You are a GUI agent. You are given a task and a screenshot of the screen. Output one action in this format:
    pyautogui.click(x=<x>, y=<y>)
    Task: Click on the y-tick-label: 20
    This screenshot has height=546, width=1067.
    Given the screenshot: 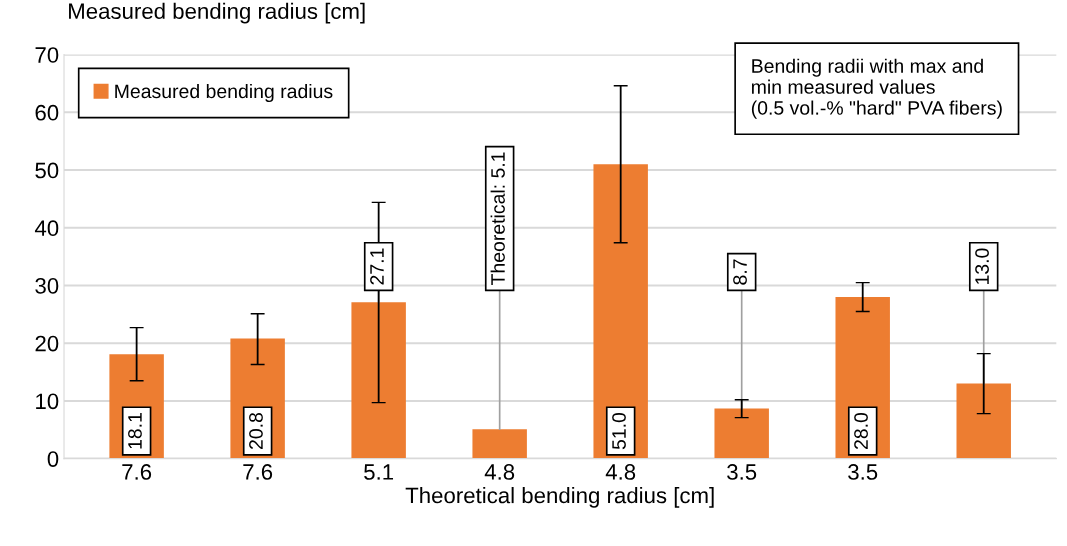 What is the action you would take?
    pyautogui.click(x=47, y=343)
    